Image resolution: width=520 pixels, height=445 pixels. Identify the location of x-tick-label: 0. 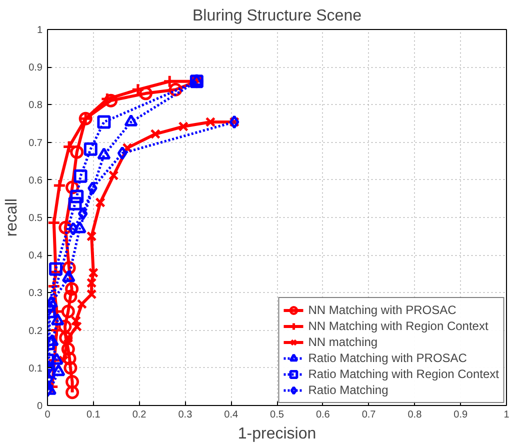
(47, 415).